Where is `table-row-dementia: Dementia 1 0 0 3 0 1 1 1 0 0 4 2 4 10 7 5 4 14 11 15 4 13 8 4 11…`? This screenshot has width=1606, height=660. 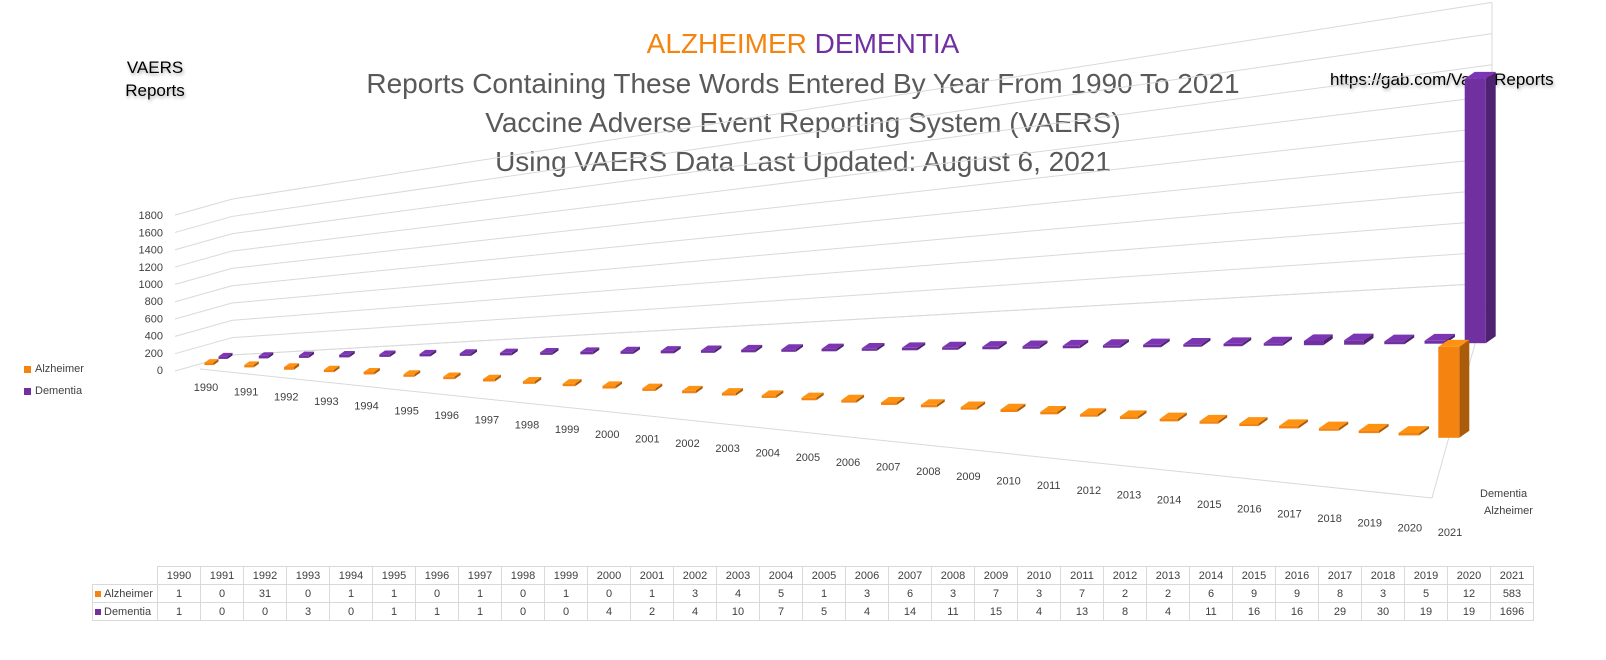
table-row-dementia: Dementia 1 0 0 3 0 1 1 1 0 0 4 2 4 10 7 5 4 14 11 15 4 13 8 4 11… is located at coordinates (813, 611).